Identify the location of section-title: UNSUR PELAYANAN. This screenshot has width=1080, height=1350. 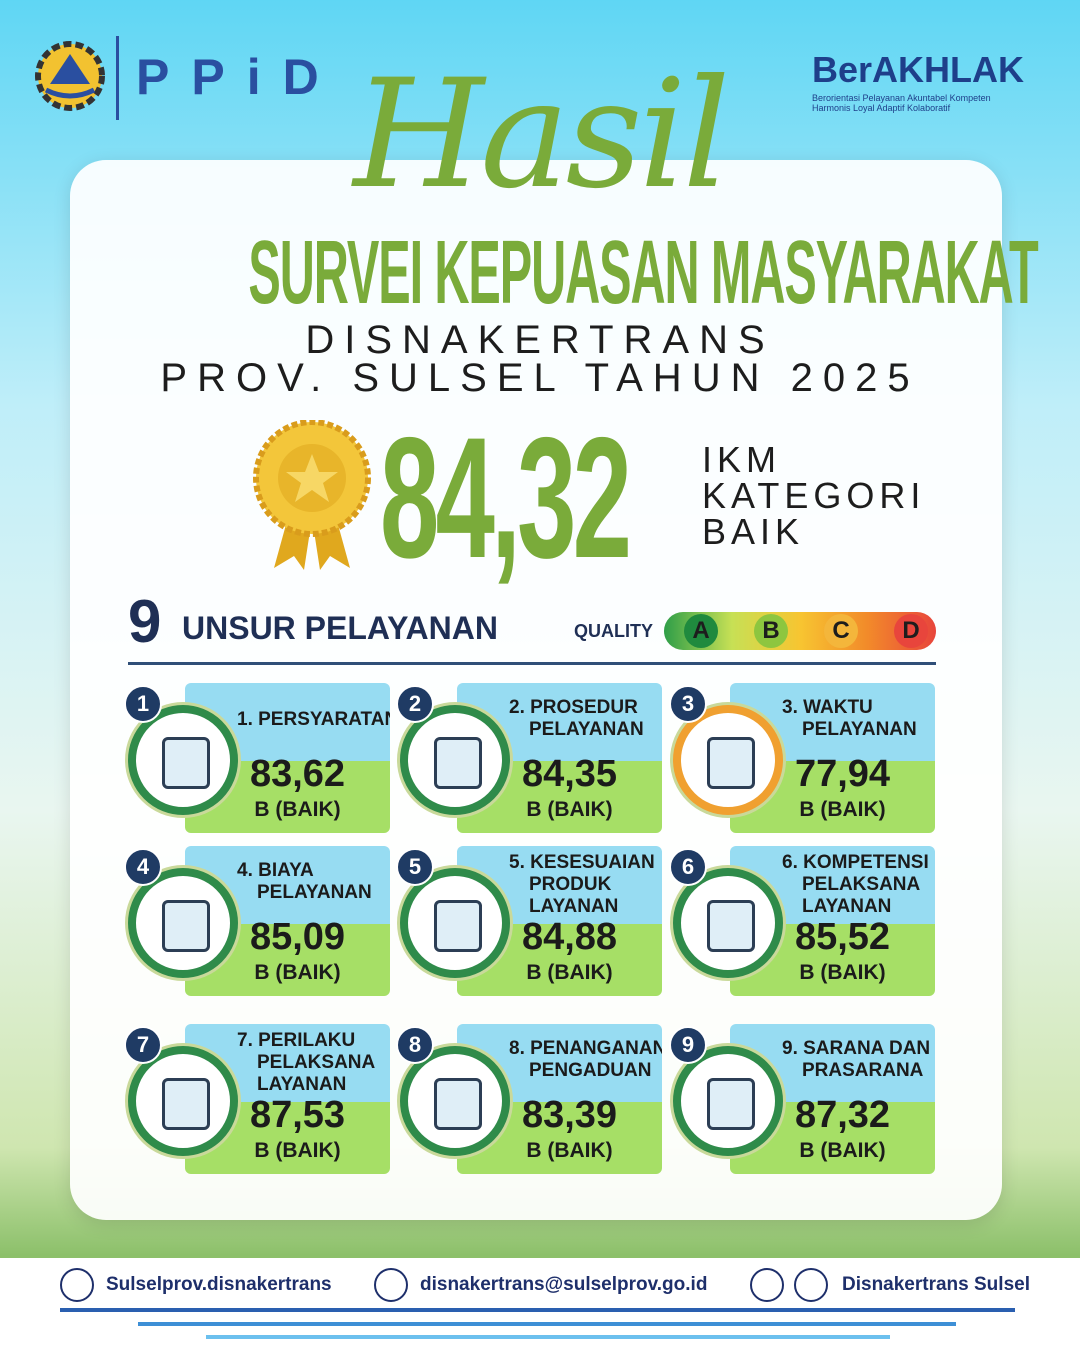
(340, 628).